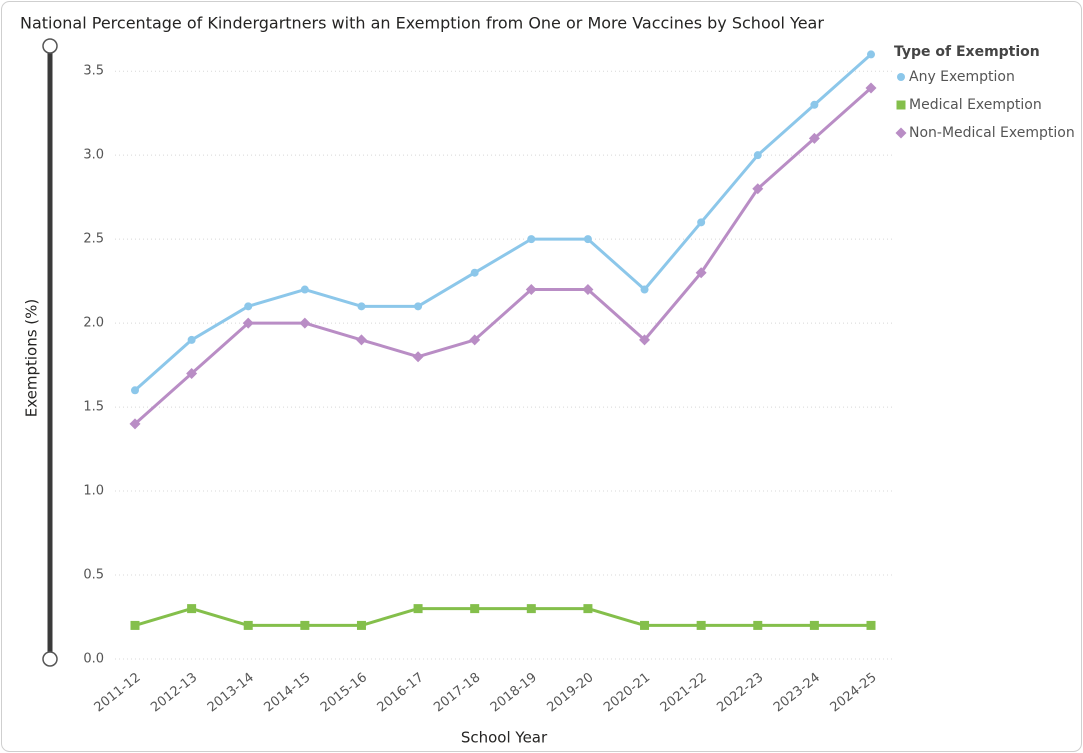  What do you see at coordinates (93, 491) in the screenshot?
I see `y-tick-label: 1.0` at bounding box center [93, 491].